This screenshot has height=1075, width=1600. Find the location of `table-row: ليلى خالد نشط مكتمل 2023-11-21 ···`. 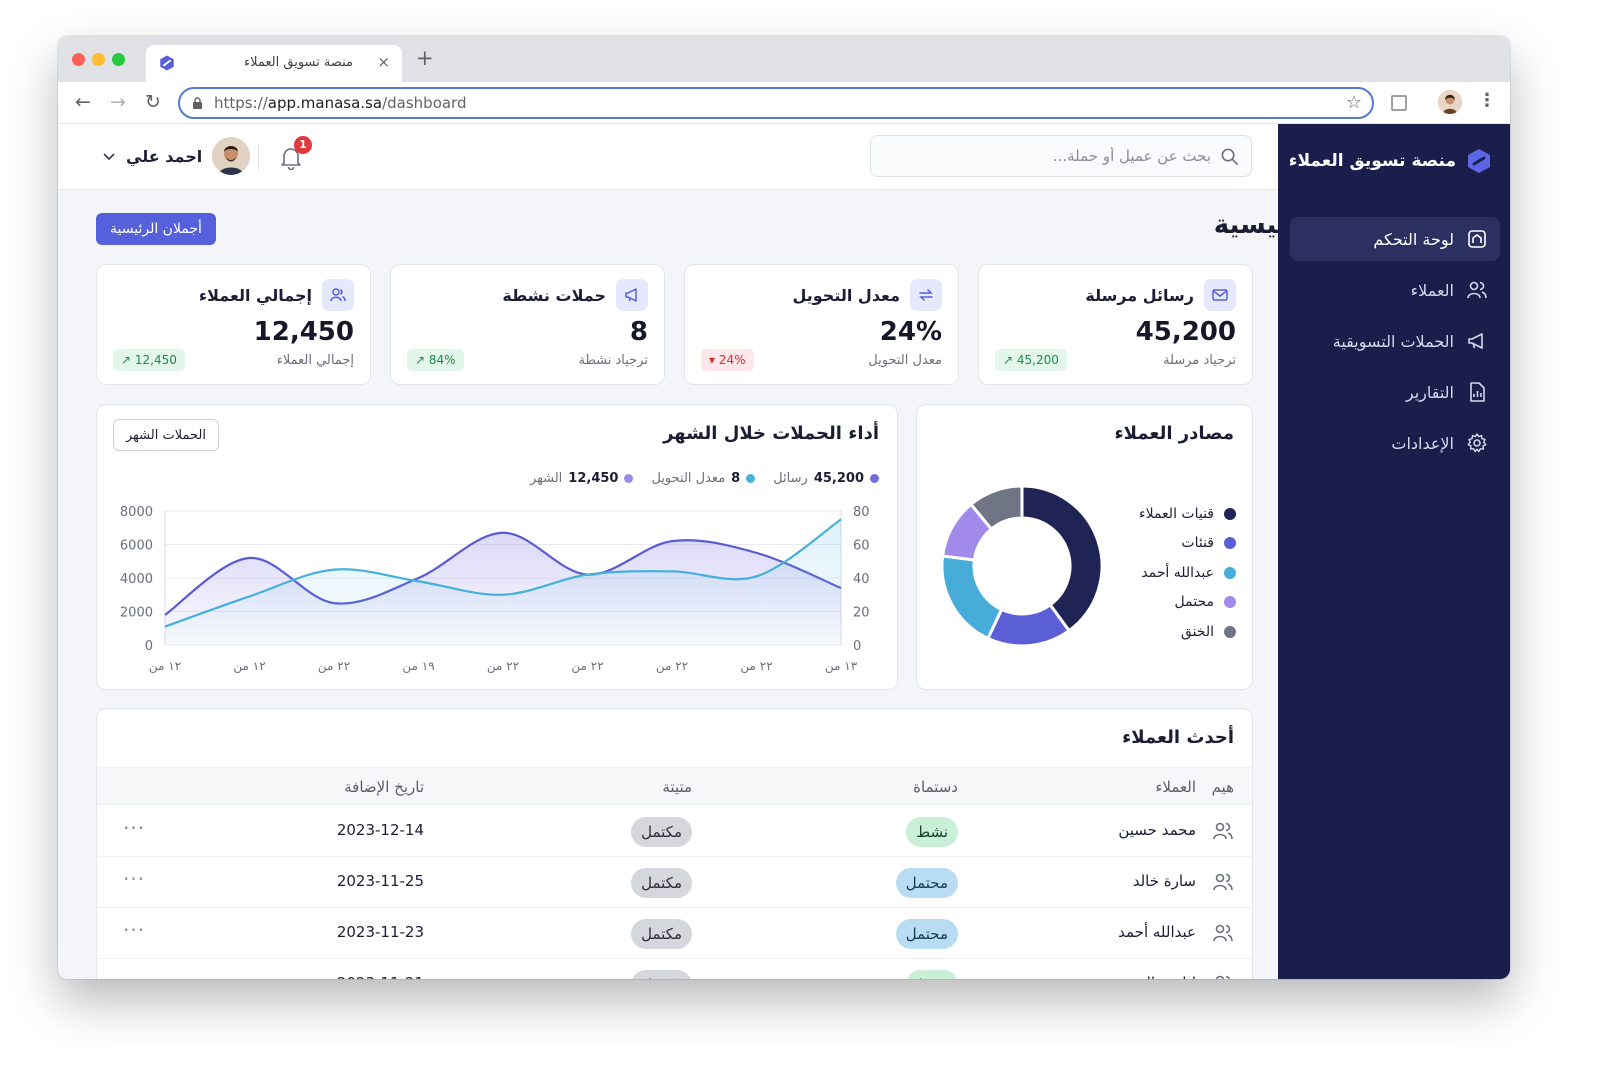

table-row: ليلى خالد نشط مكتمل 2023-11-21 ··· is located at coordinates (674, 969).